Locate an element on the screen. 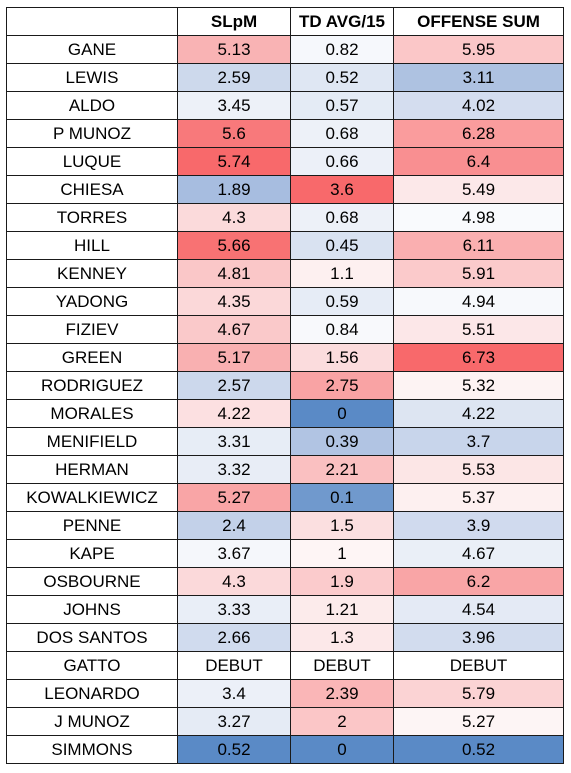 Image resolution: width=571 pixels, height=773 pixels. td-avg-cell: 2.21 is located at coordinates (342, 469).